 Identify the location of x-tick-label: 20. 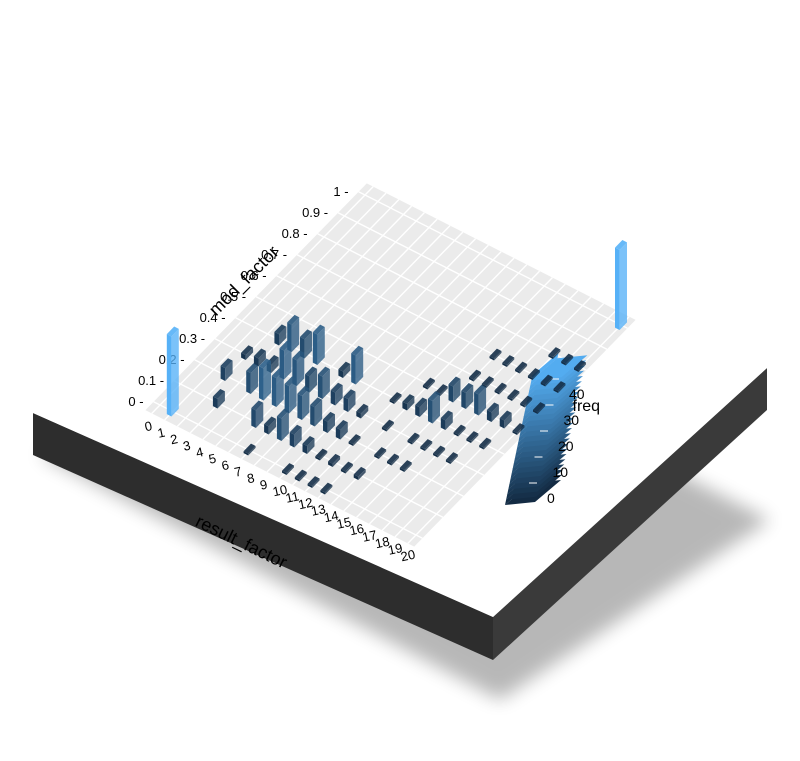
(407, 556).